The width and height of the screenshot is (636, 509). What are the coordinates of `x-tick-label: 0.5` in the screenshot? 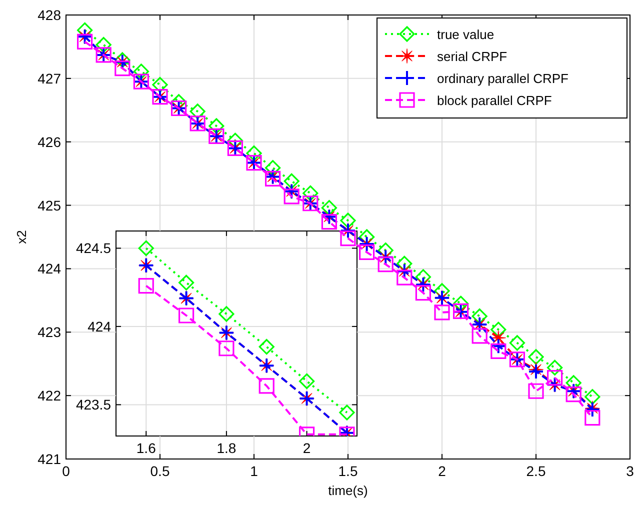 It's located at (160, 471).